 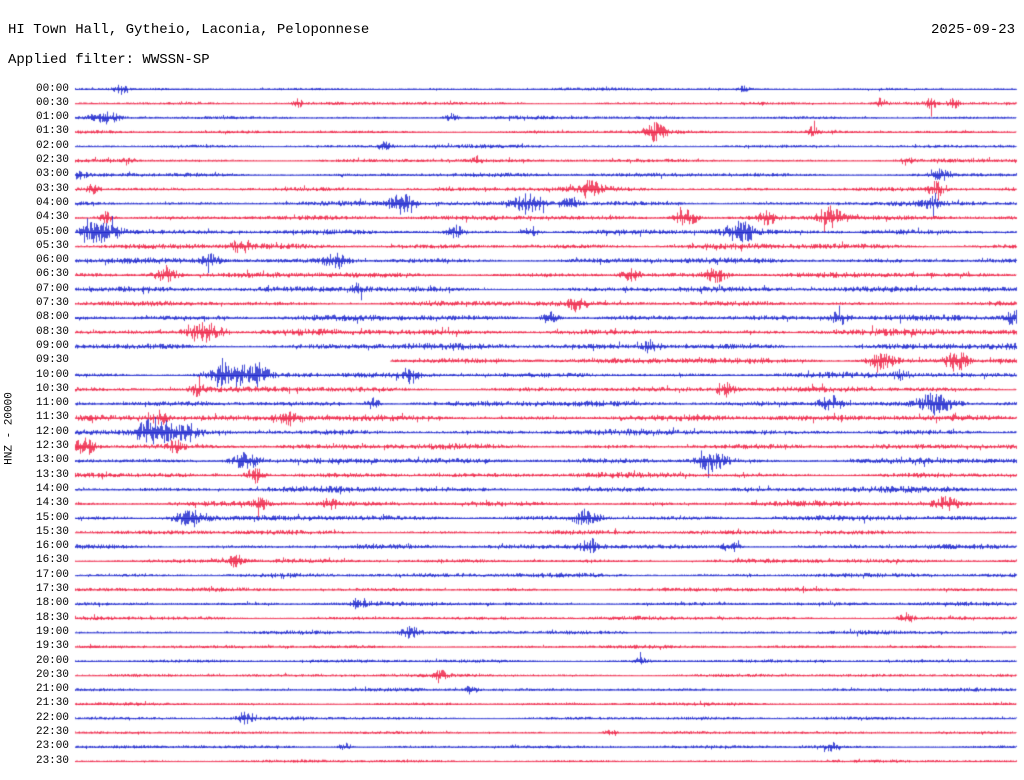 What do you see at coordinates (9, 428) in the screenshot?
I see `channel-scale-label: HNZ - 20000` at bounding box center [9, 428].